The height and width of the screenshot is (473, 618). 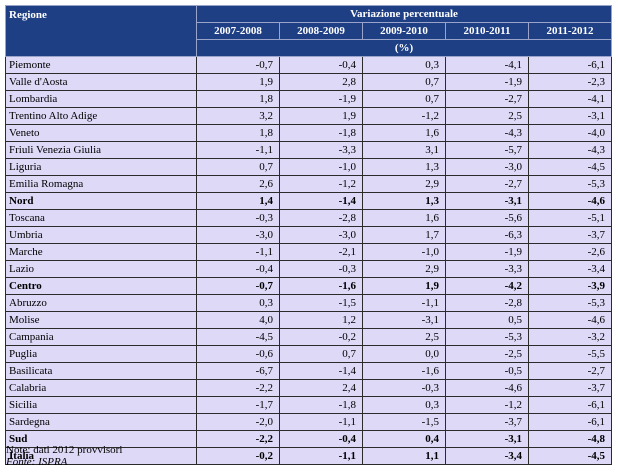 I want to click on value-cell: -2,6, so click(x=570, y=252).